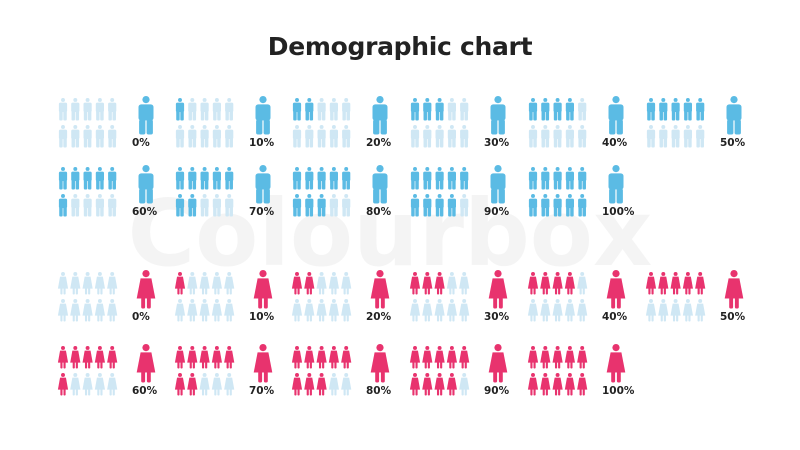 The width and height of the screenshot is (800, 450). What do you see at coordinates (696, 122) in the screenshot?
I see `male-pictogram-50: 50%` at bounding box center [696, 122].